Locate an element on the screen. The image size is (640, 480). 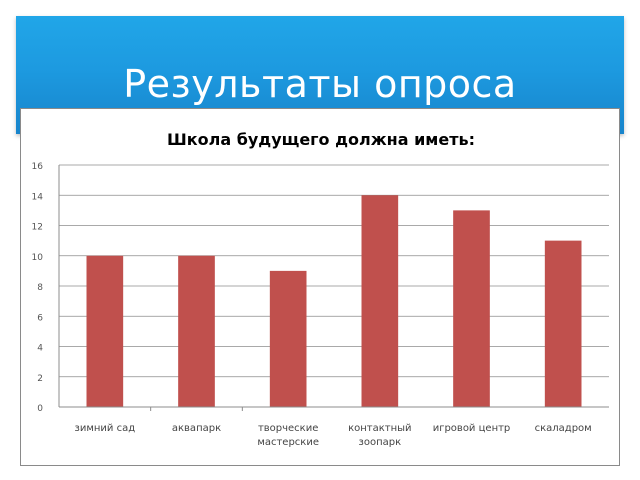
y-tick-label: 2 is located at coordinates (40, 379).